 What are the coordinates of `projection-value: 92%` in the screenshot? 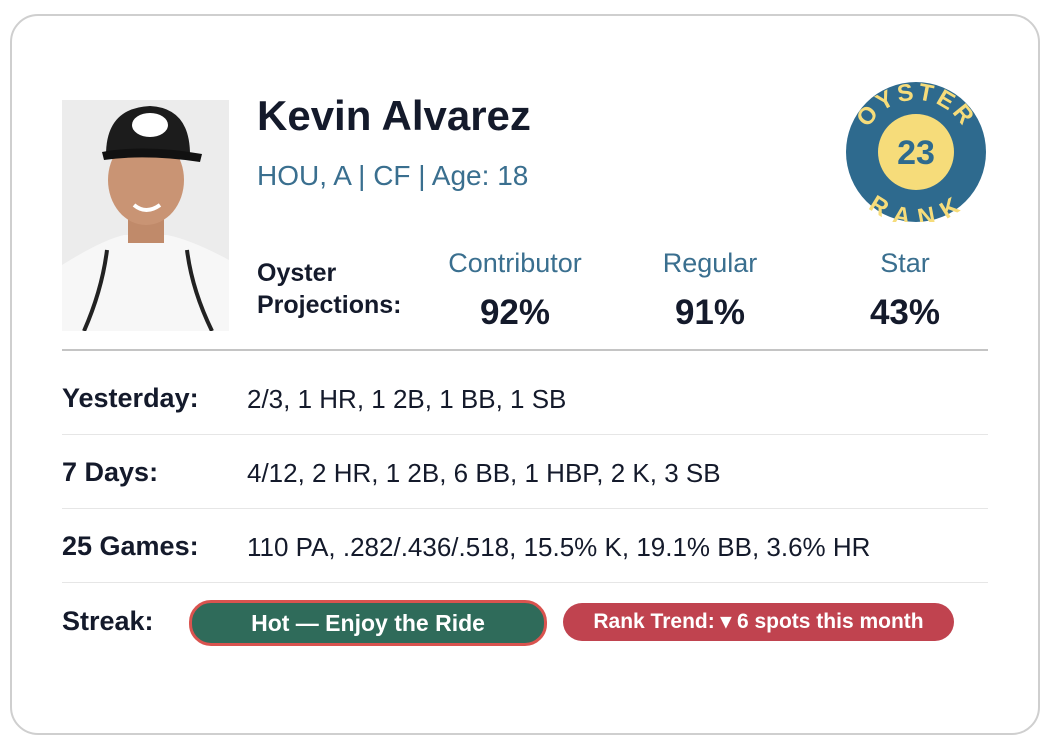 It's located at (515, 312).